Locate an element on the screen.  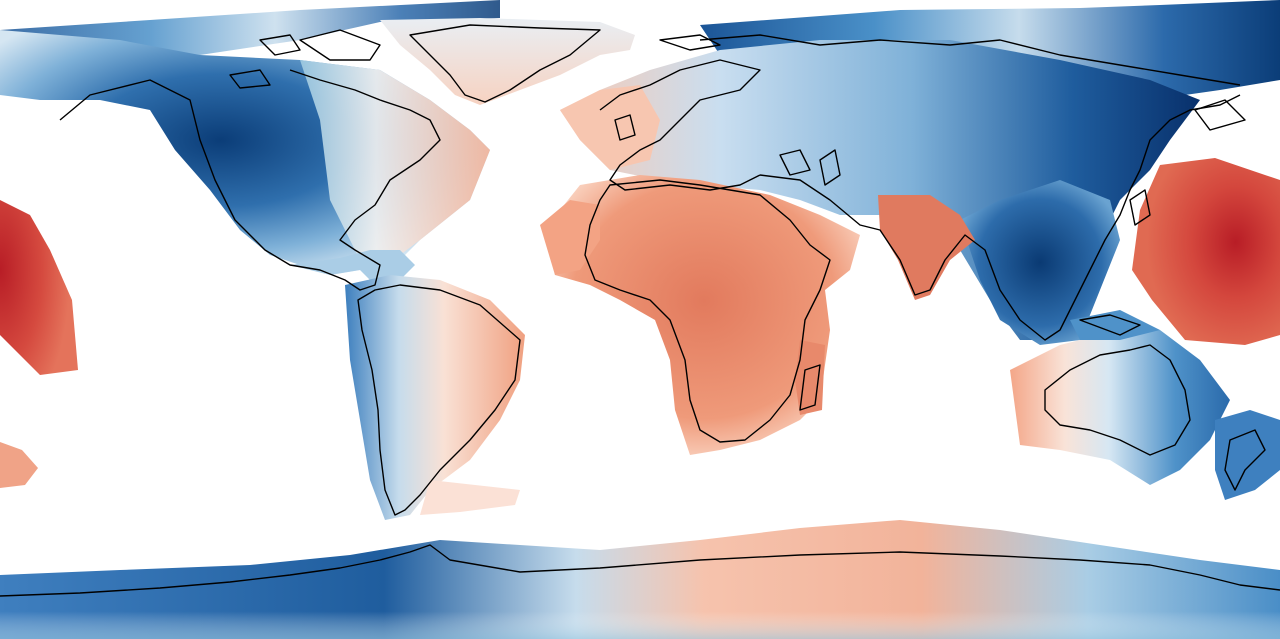
india is located at coordinates (926, 247).